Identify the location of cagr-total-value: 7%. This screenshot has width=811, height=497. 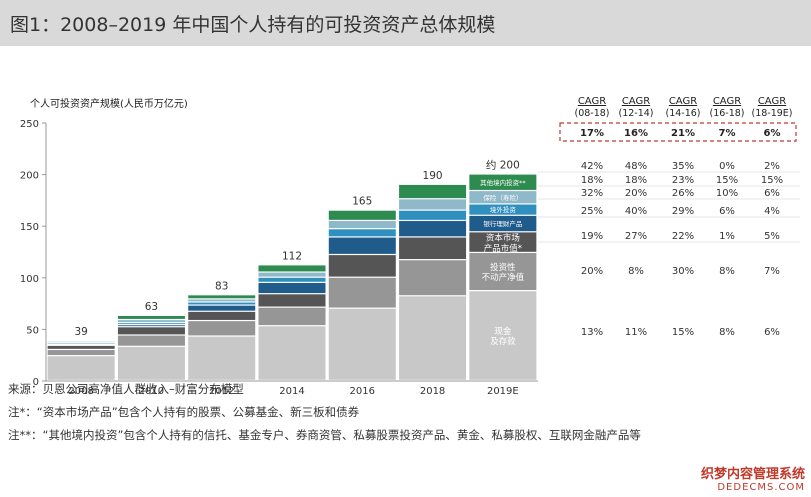
(727, 133).